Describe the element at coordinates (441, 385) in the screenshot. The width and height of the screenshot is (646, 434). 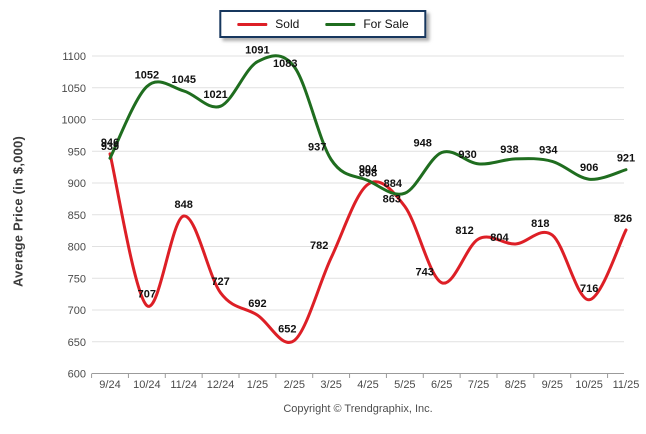
I see `x-tick-label: 6/25` at that location.